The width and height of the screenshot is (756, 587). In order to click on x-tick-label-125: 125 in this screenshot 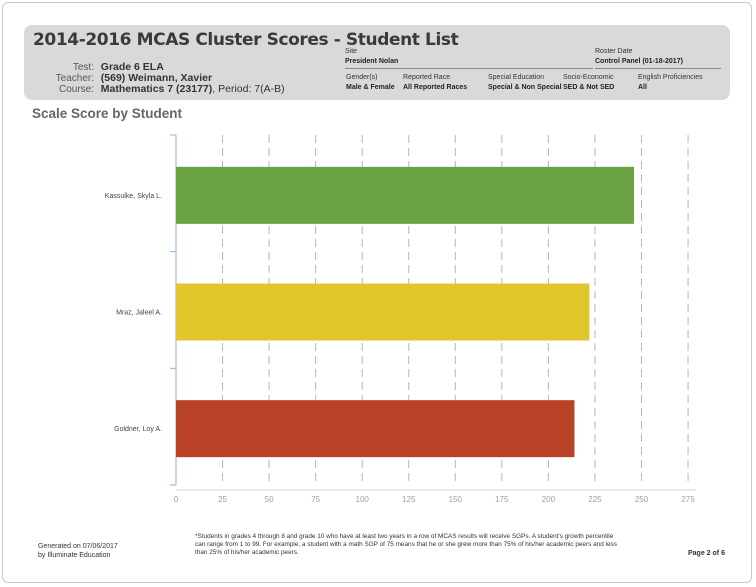, I will do `click(409, 499)`.